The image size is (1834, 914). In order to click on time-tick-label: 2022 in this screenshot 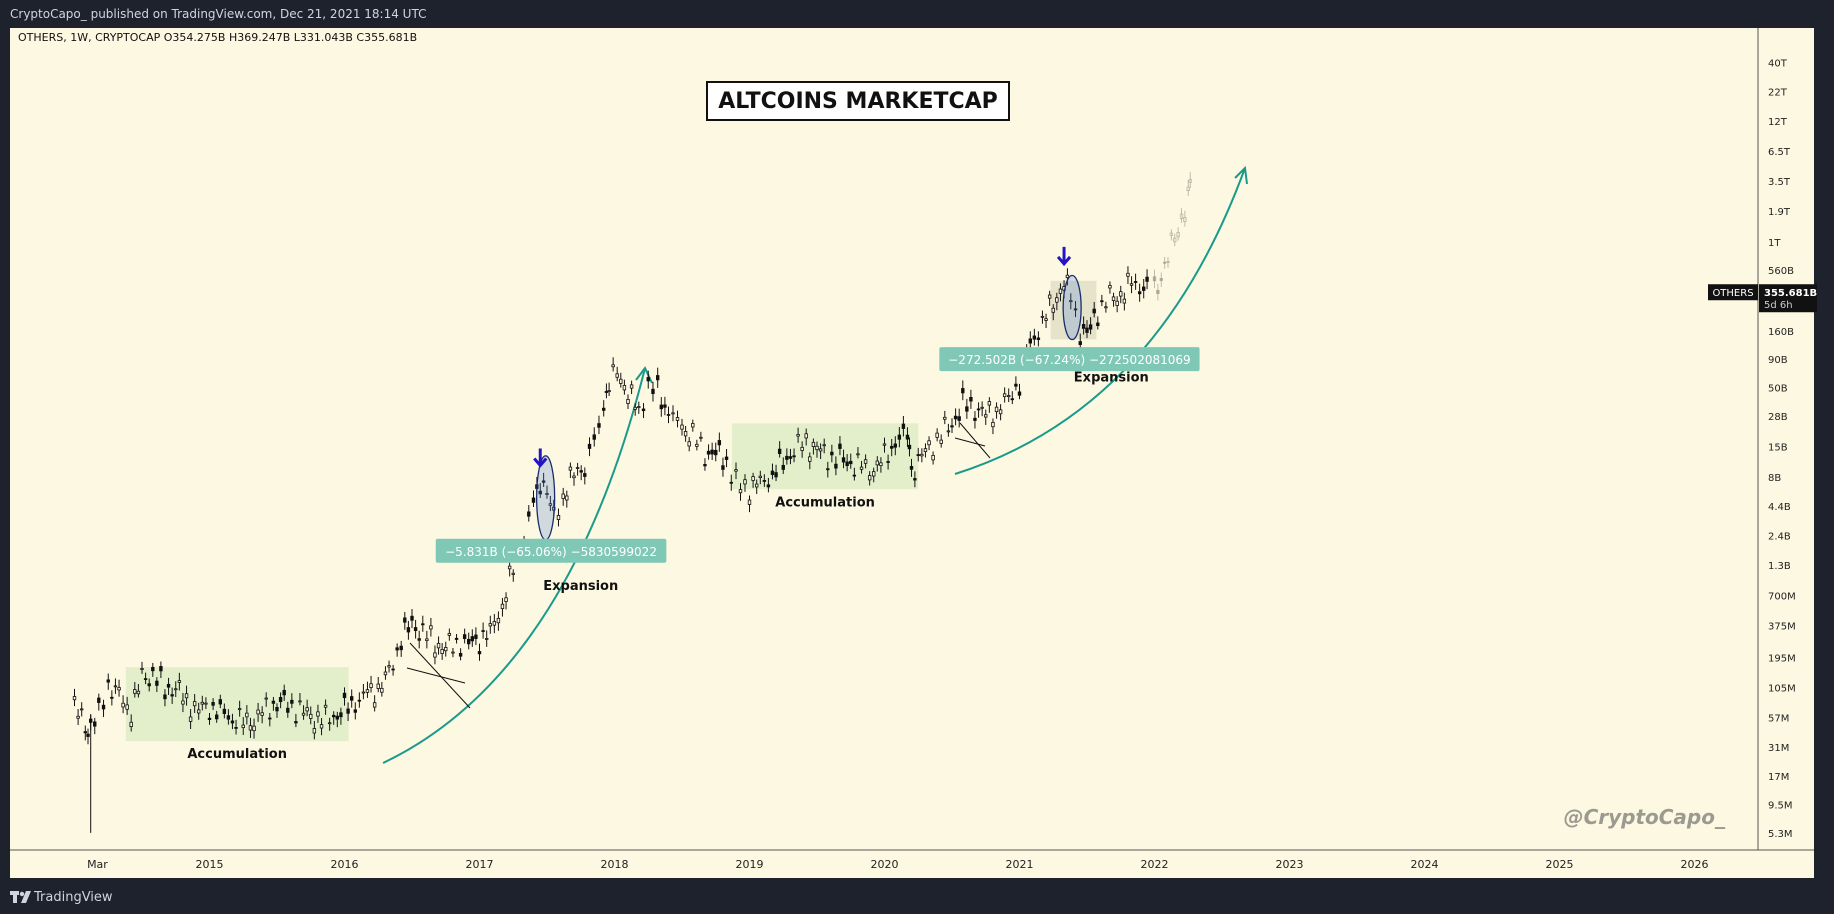, I will do `click(1155, 864)`.